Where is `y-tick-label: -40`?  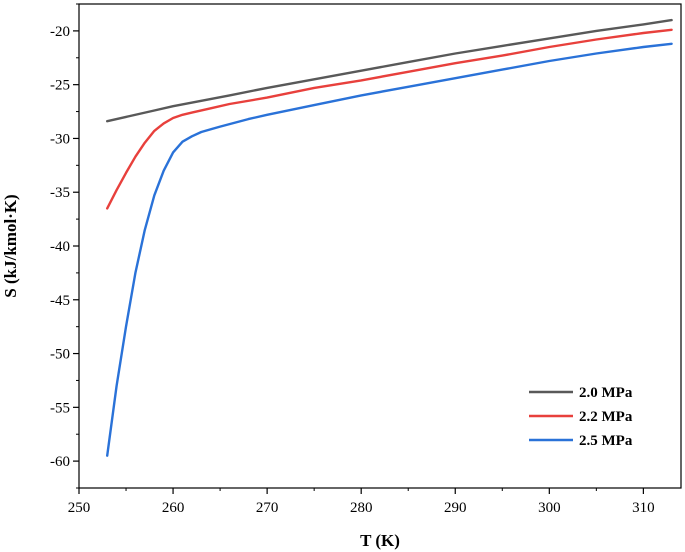 y-tick-label: -40 is located at coordinates (60, 247).